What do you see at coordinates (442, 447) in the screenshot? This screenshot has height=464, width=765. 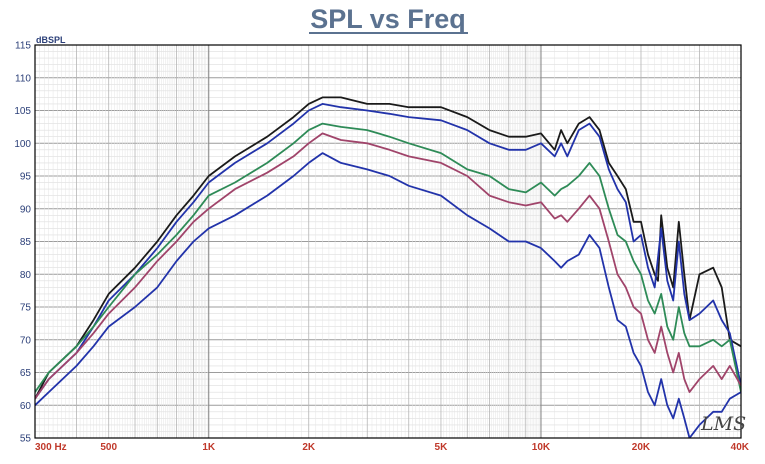 I see `x-tick-label: 5K` at bounding box center [442, 447].